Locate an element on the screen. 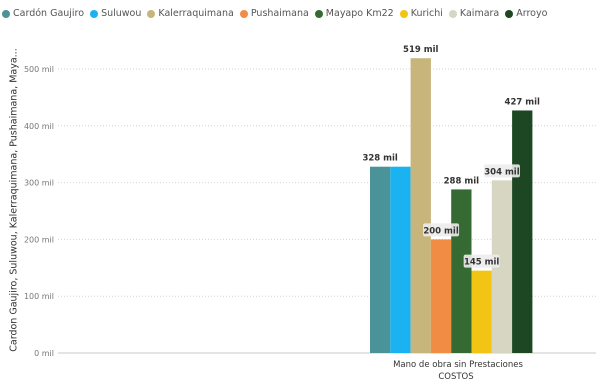 The height and width of the screenshot is (380, 598). legend-item-3: Pushaimana is located at coordinates (274, 13).